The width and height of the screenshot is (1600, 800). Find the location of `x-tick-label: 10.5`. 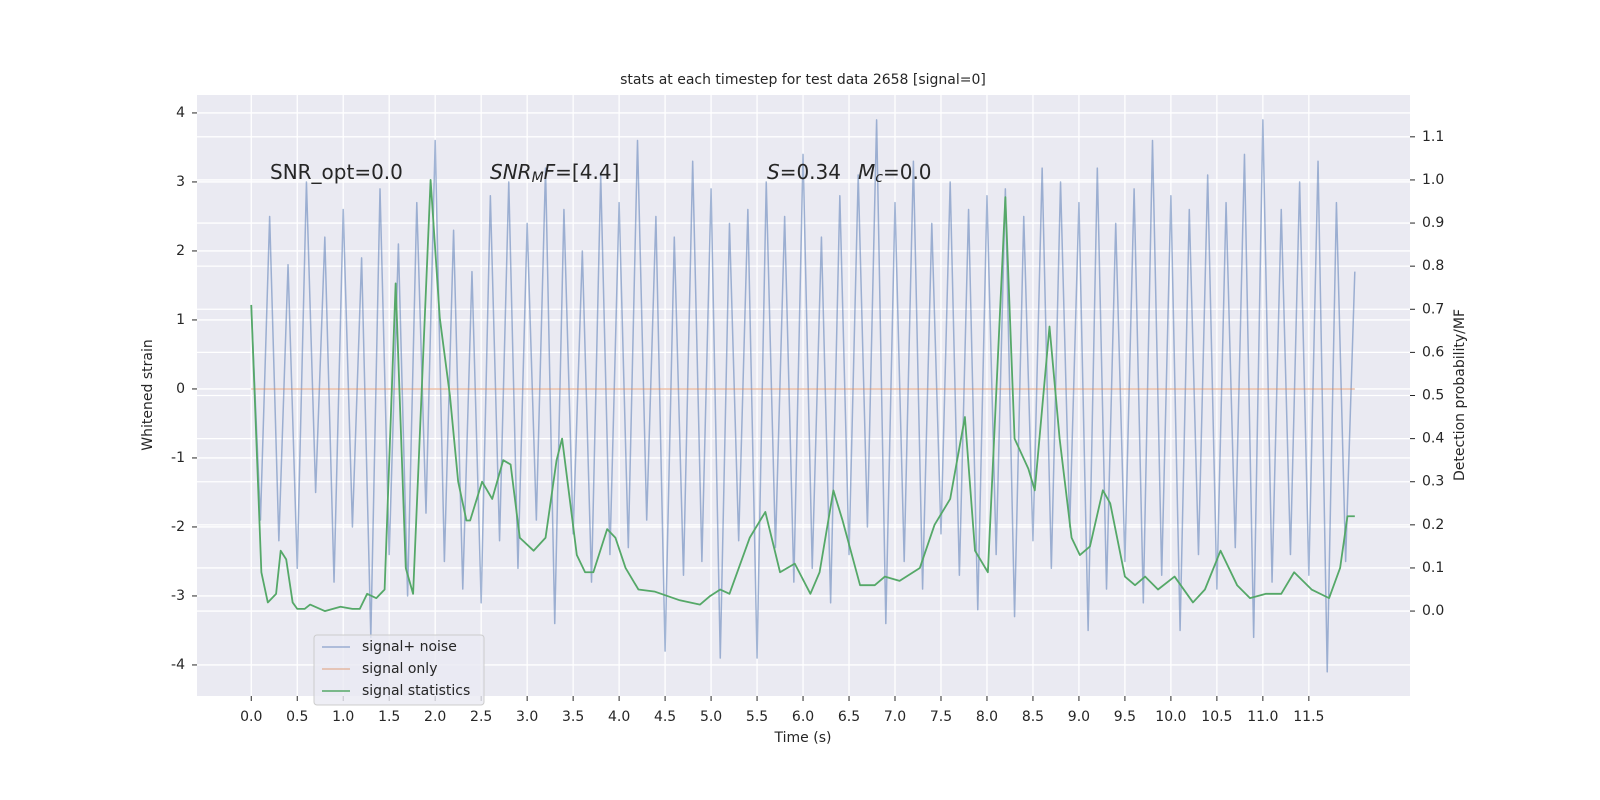

x-tick-label: 10.5 is located at coordinates (1216, 717).